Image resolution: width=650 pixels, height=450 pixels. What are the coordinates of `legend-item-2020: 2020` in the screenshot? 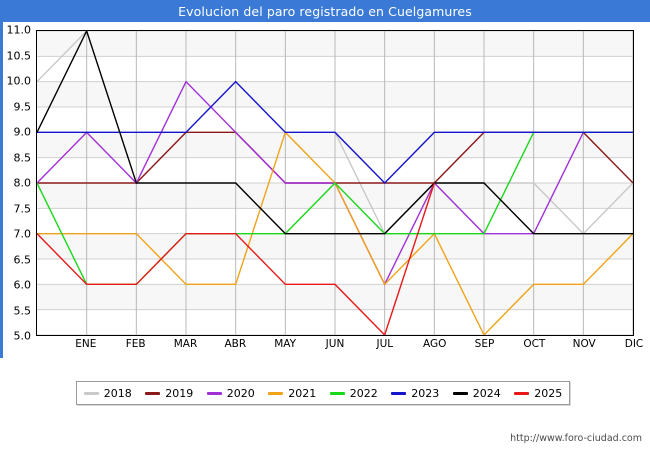 It's located at (230, 393).